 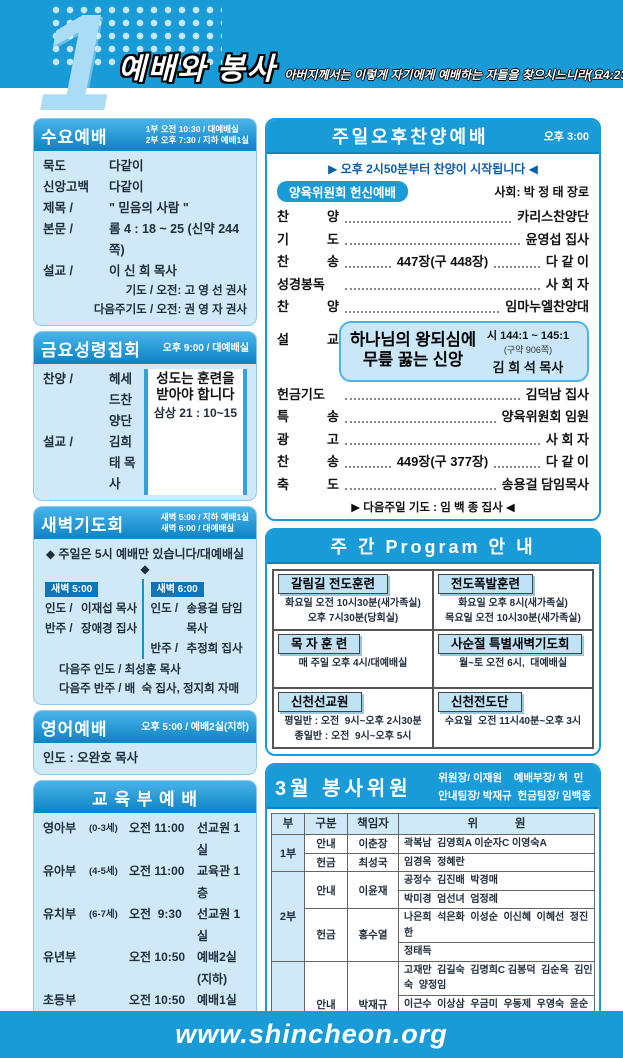 What do you see at coordinates (145, 523) in the screenshot?
I see `dawn-header: 새벽기도회 새벽 5:00 / 지하 예배1실 새벽 6:00 / 대예배실` at bounding box center [145, 523].